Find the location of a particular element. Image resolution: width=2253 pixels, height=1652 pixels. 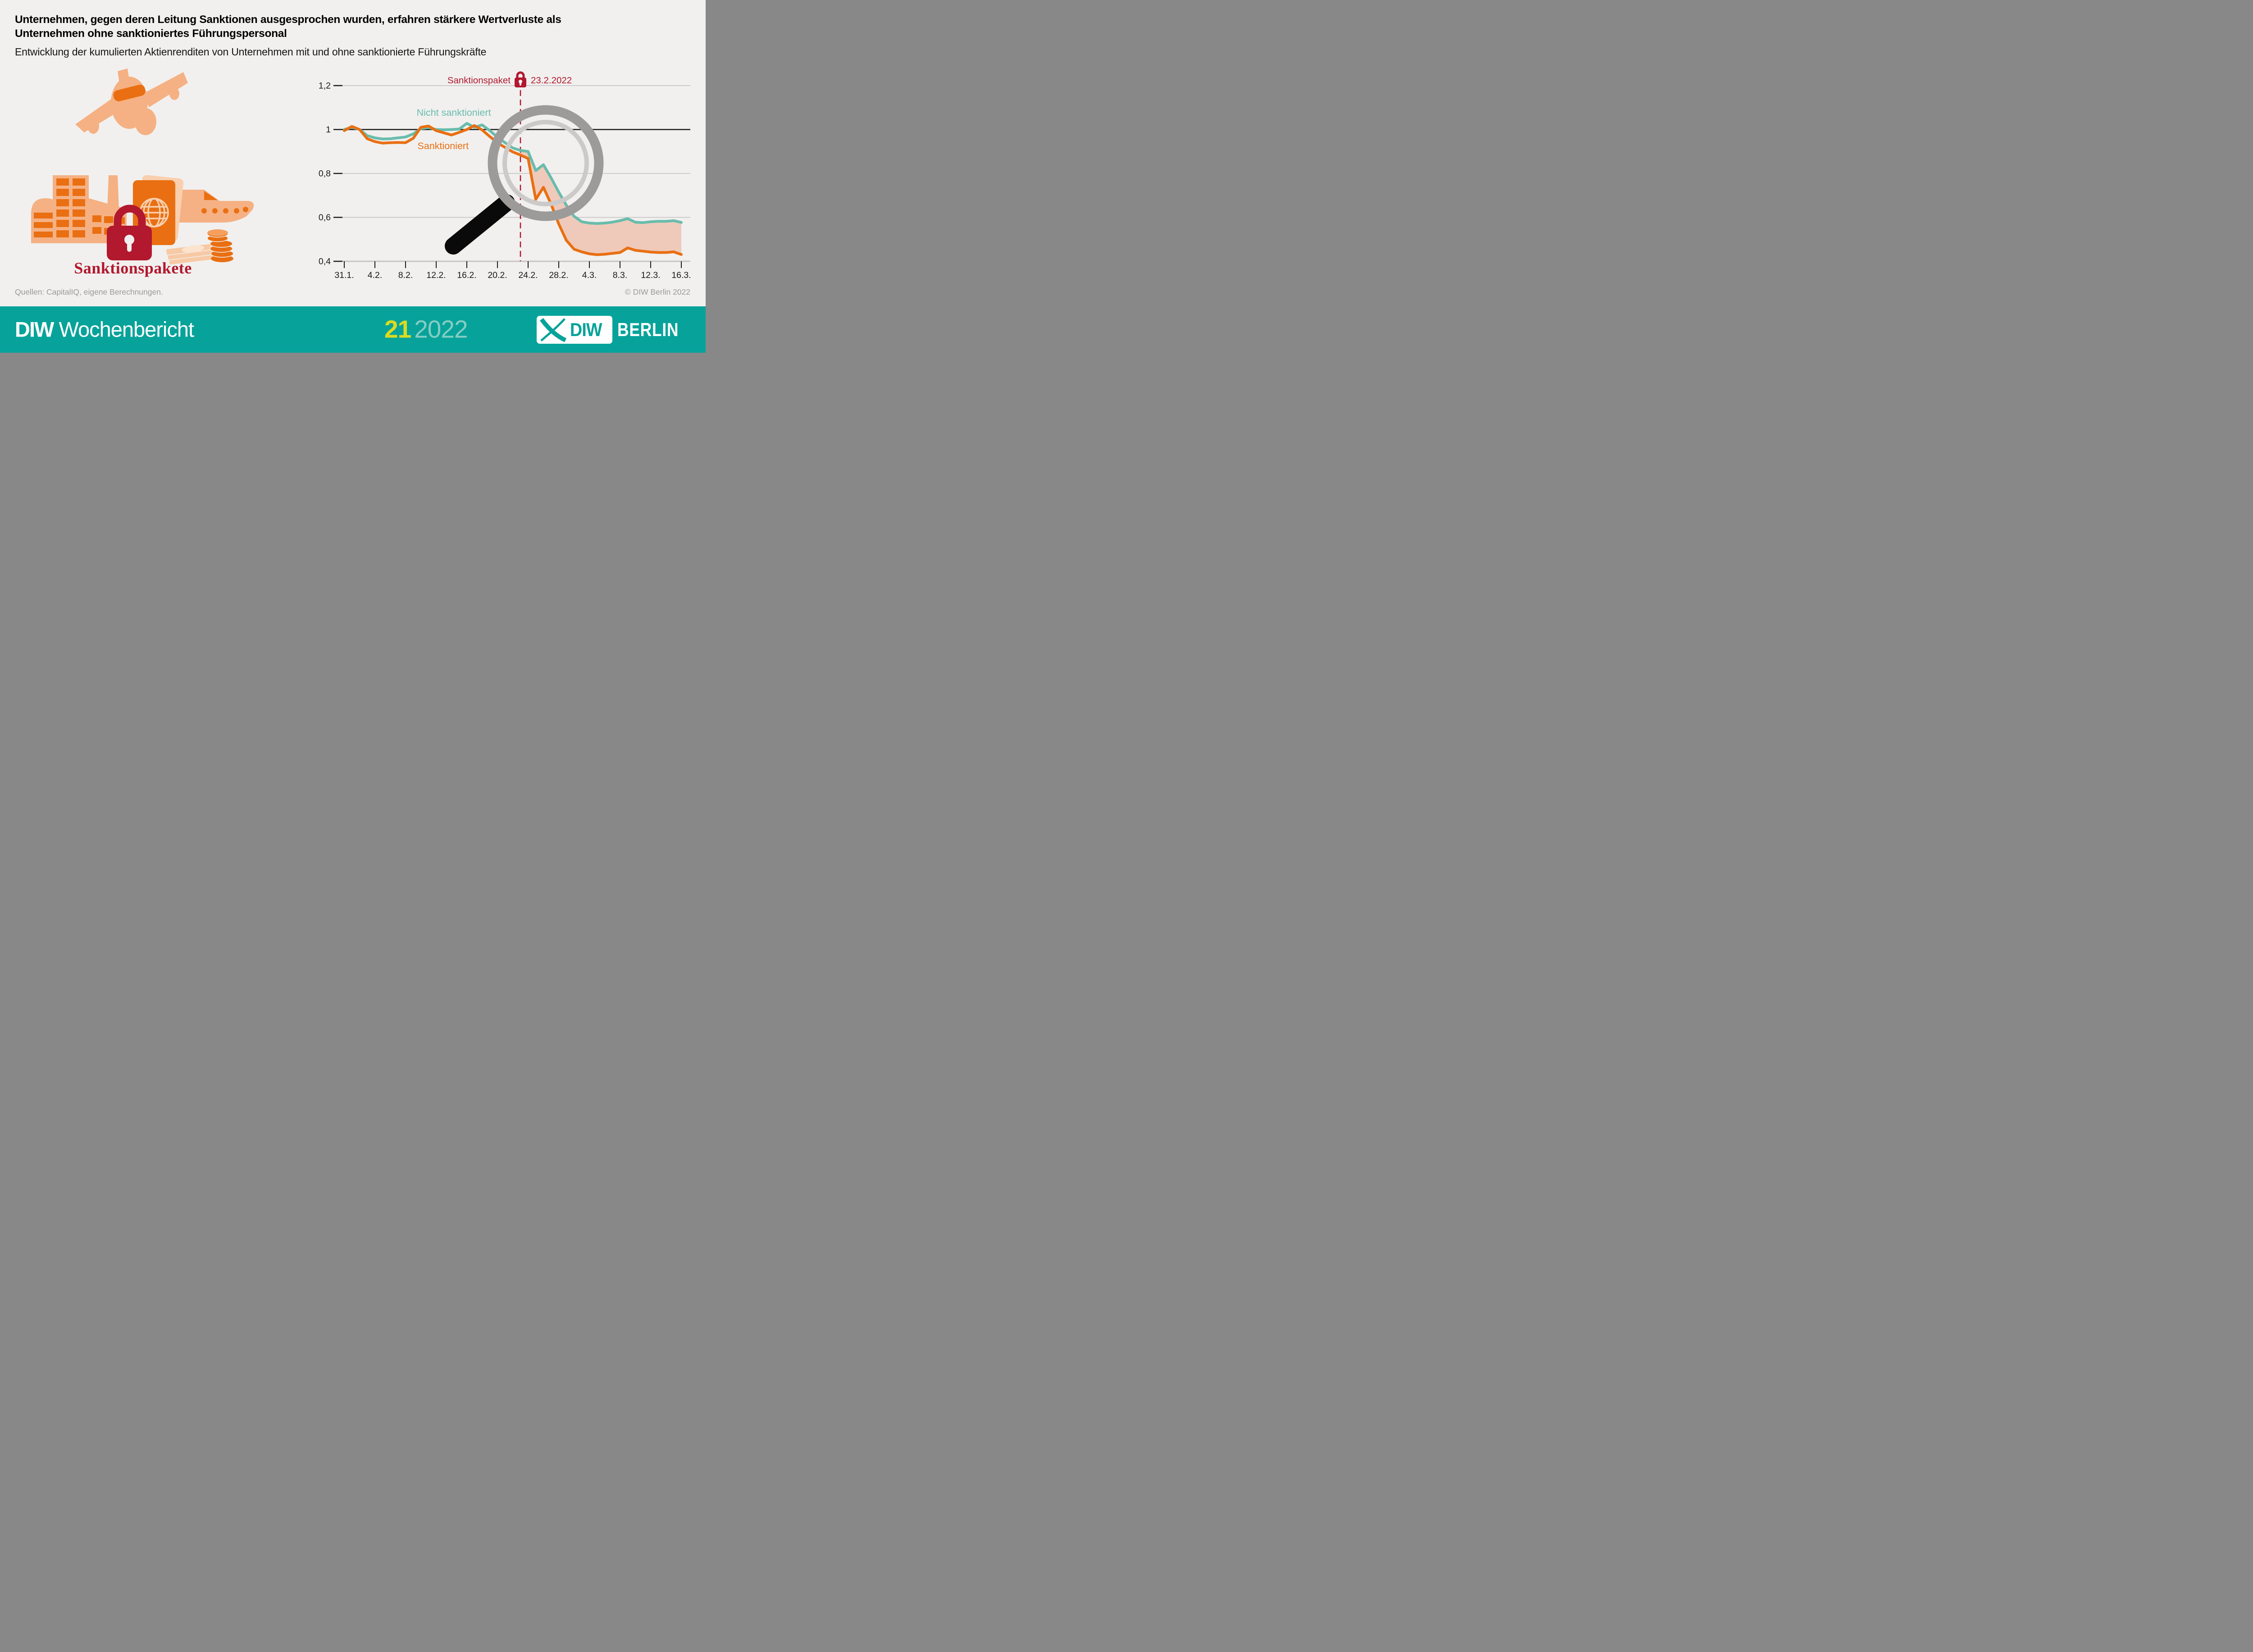

x-axis-label: 12.3. is located at coordinates (650, 275).